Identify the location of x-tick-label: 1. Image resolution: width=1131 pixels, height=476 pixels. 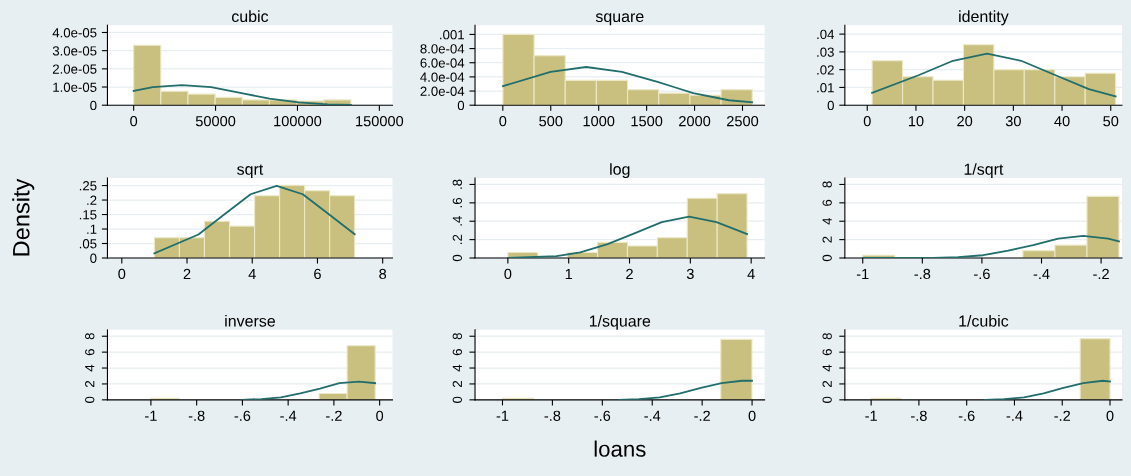
(569, 273).